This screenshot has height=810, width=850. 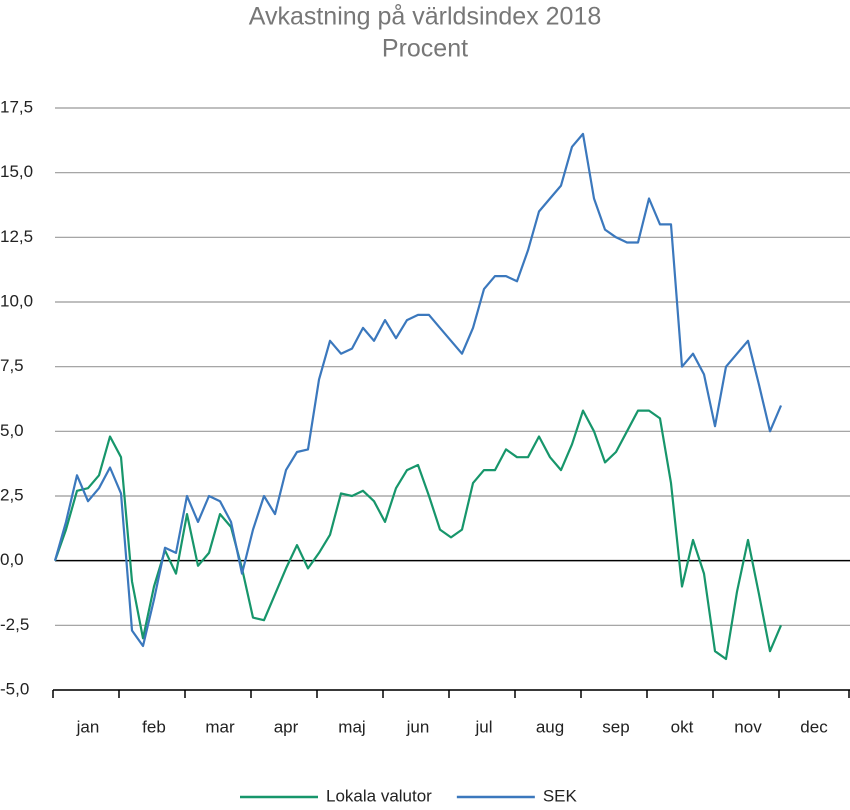 I want to click on legend-label: SEK, so click(x=560, y=795).